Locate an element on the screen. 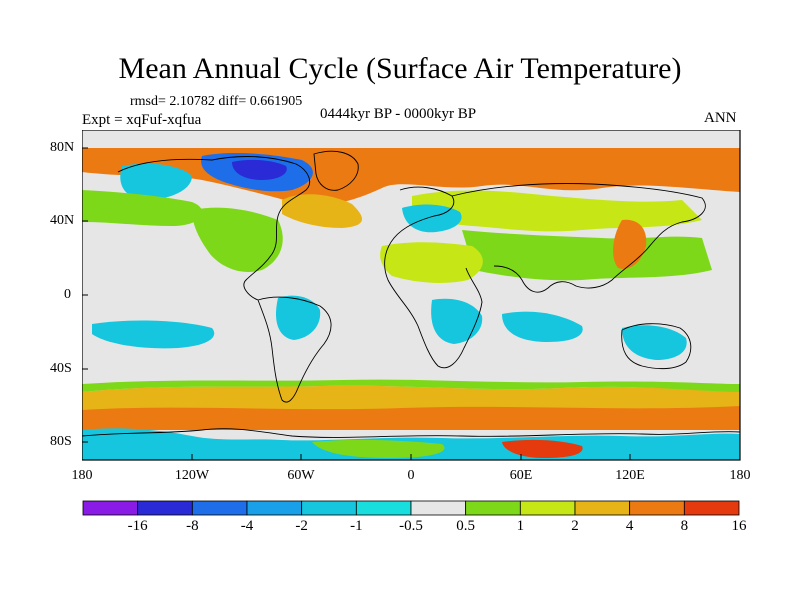 The width and height of the screenshot is (800, 600). colorbar-label: 0.5 is located at coordinates (466, 526).